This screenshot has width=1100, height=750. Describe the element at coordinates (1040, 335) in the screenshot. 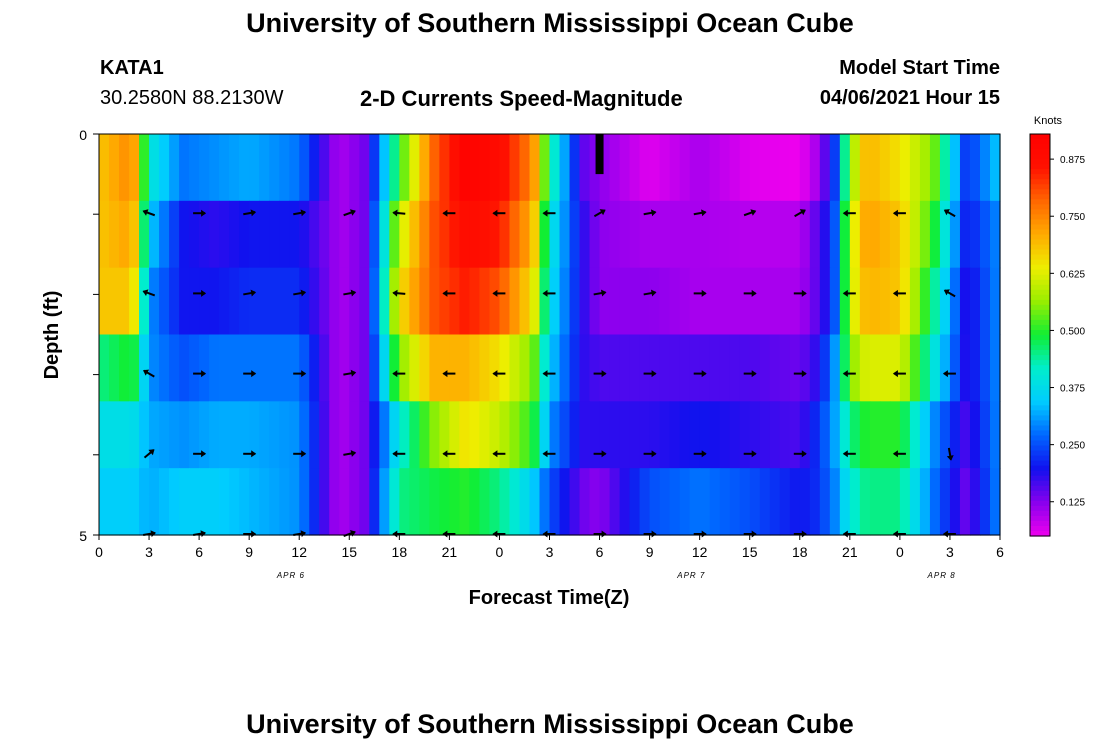

I see `colorbar-frame` at that location.